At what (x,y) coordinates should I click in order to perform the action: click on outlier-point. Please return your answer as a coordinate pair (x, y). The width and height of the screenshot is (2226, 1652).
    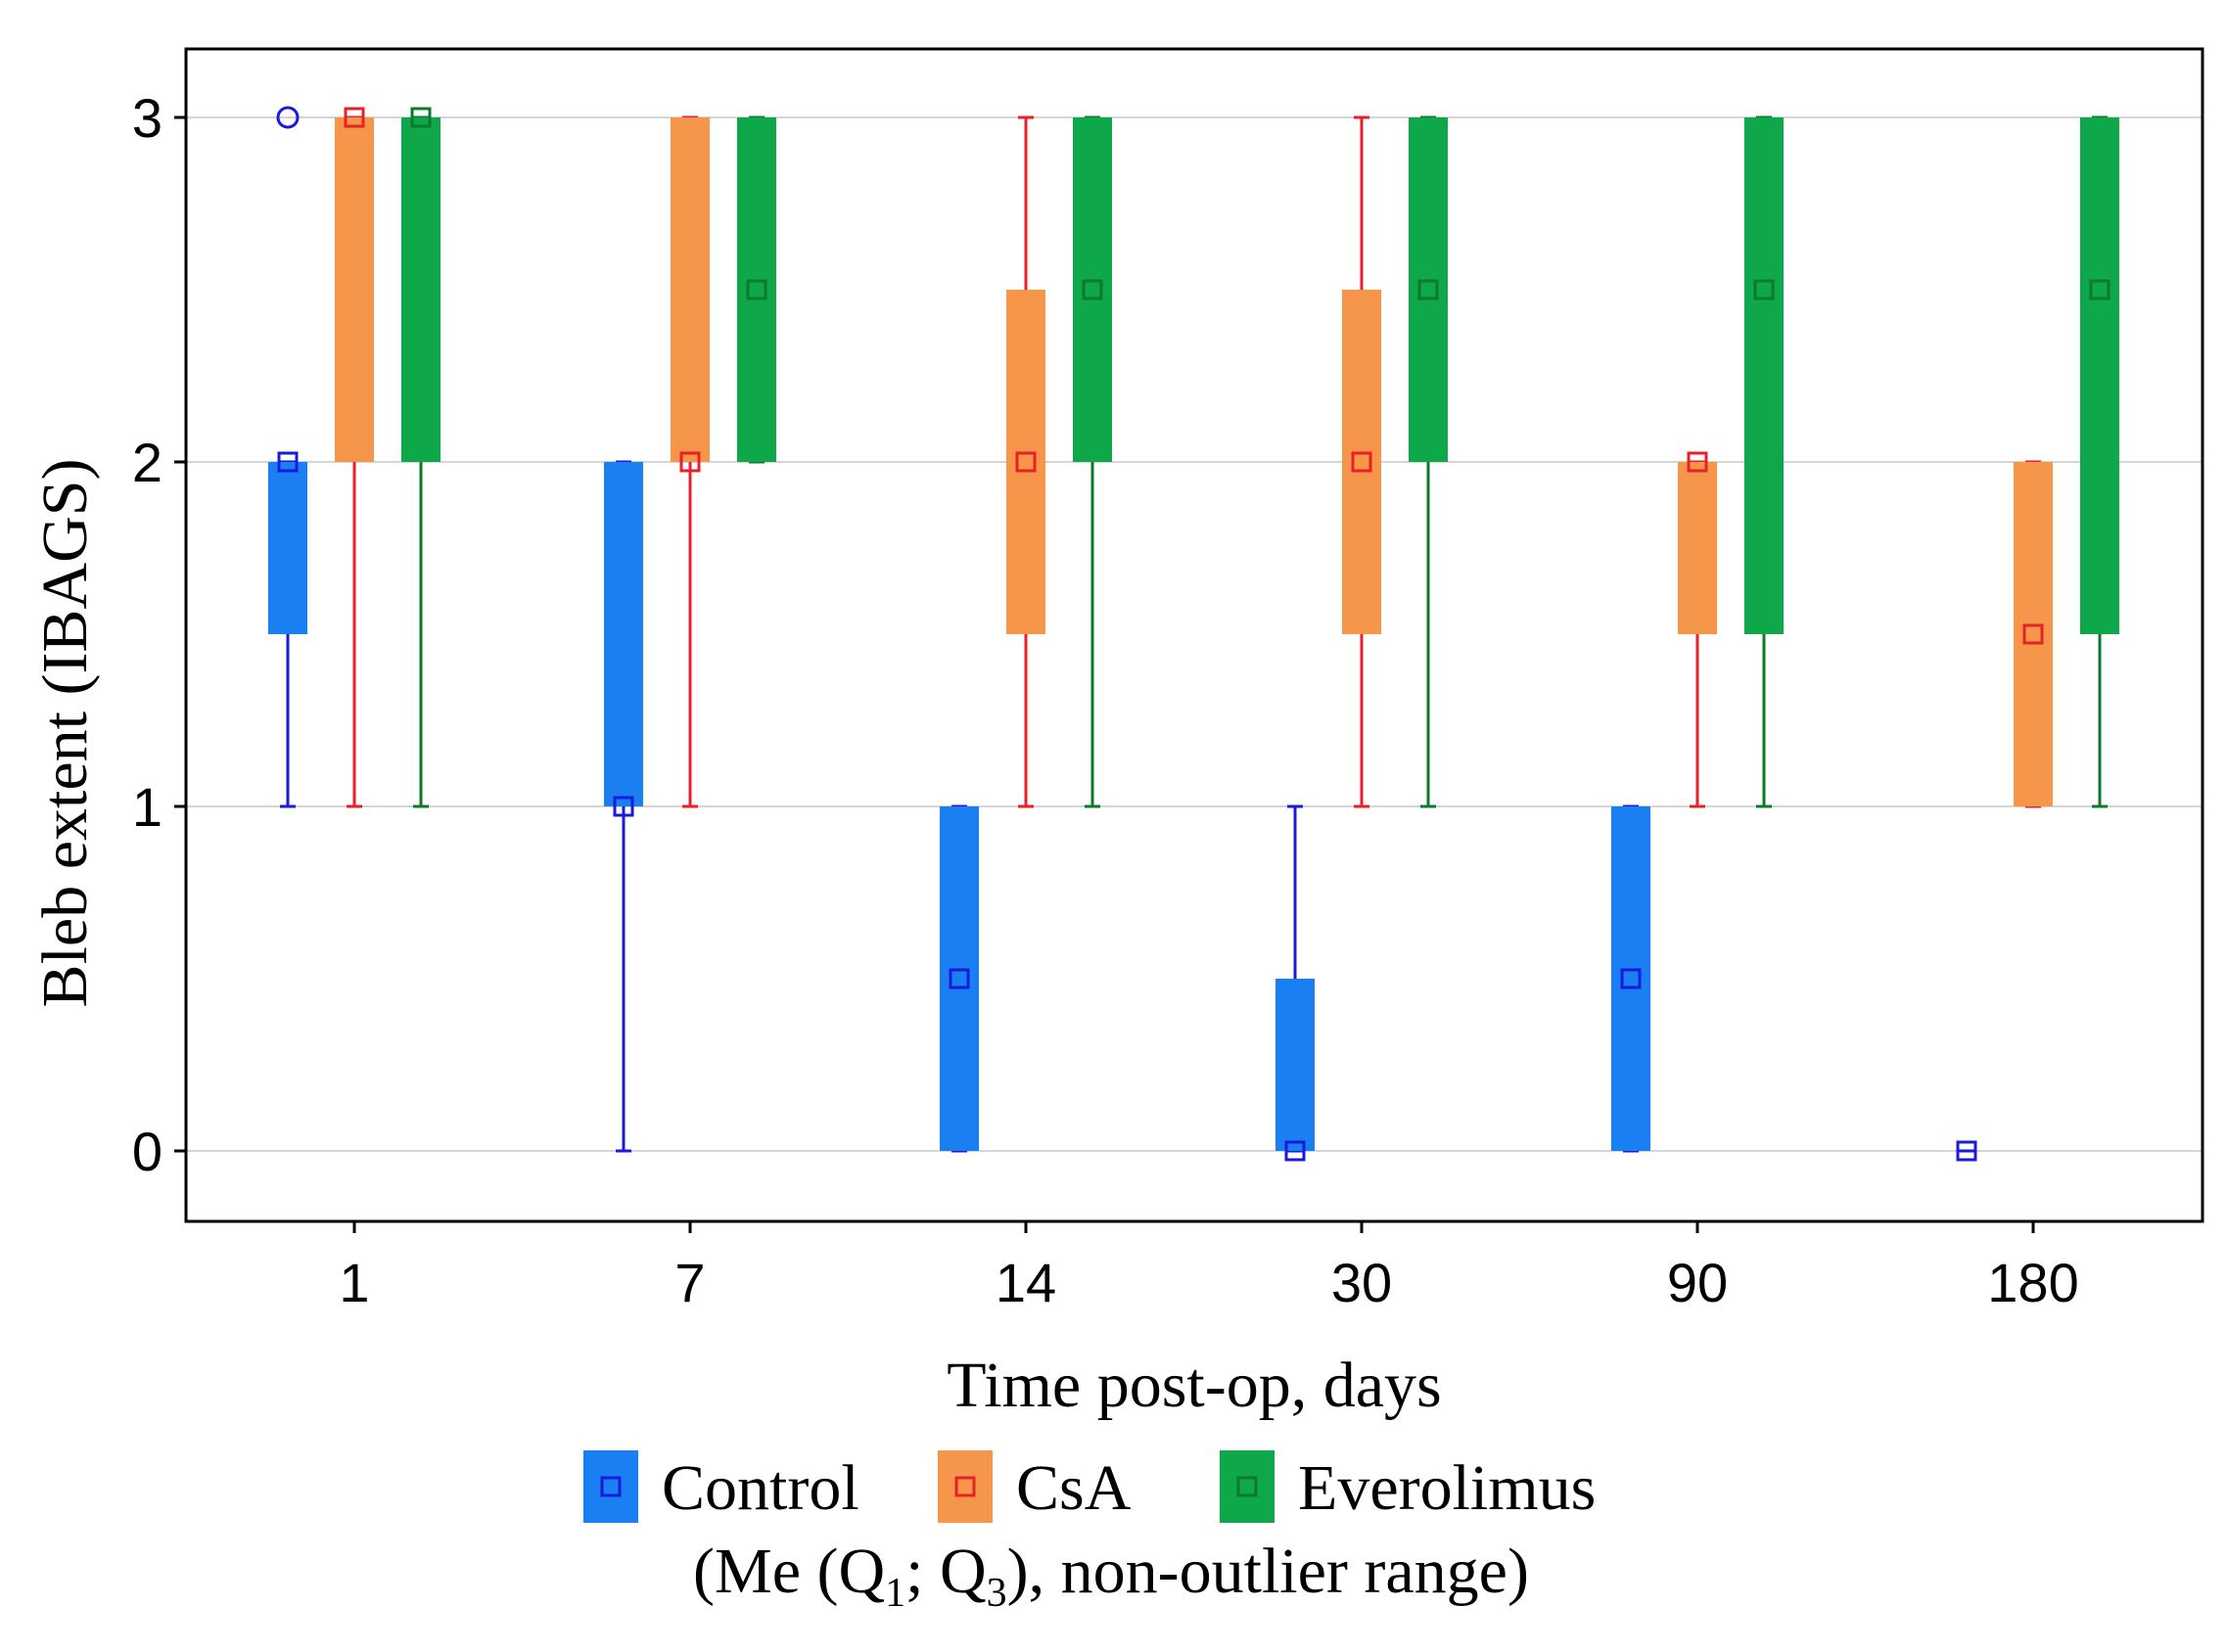
    Looking at the image, I should click on (288, 117).